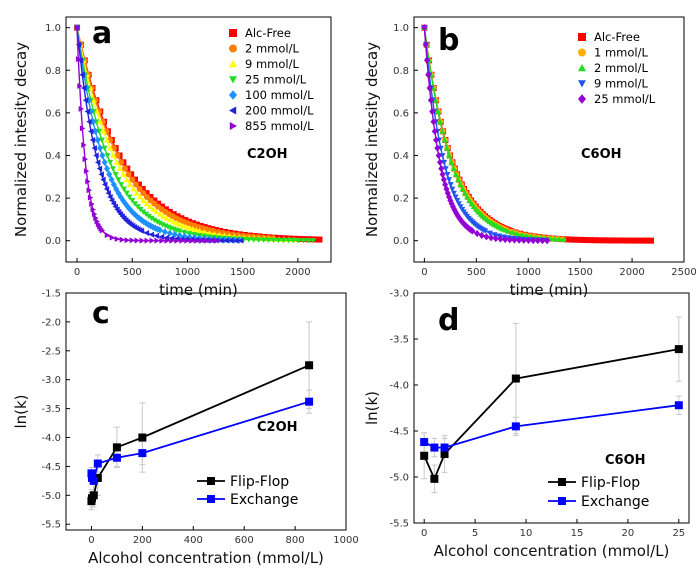 Image resolution: width=699 pixels, height=571 pixels. Describe the element at coordinates (549, 290) in the screenshot. I see `x-axis-title: time (min)` at that location.